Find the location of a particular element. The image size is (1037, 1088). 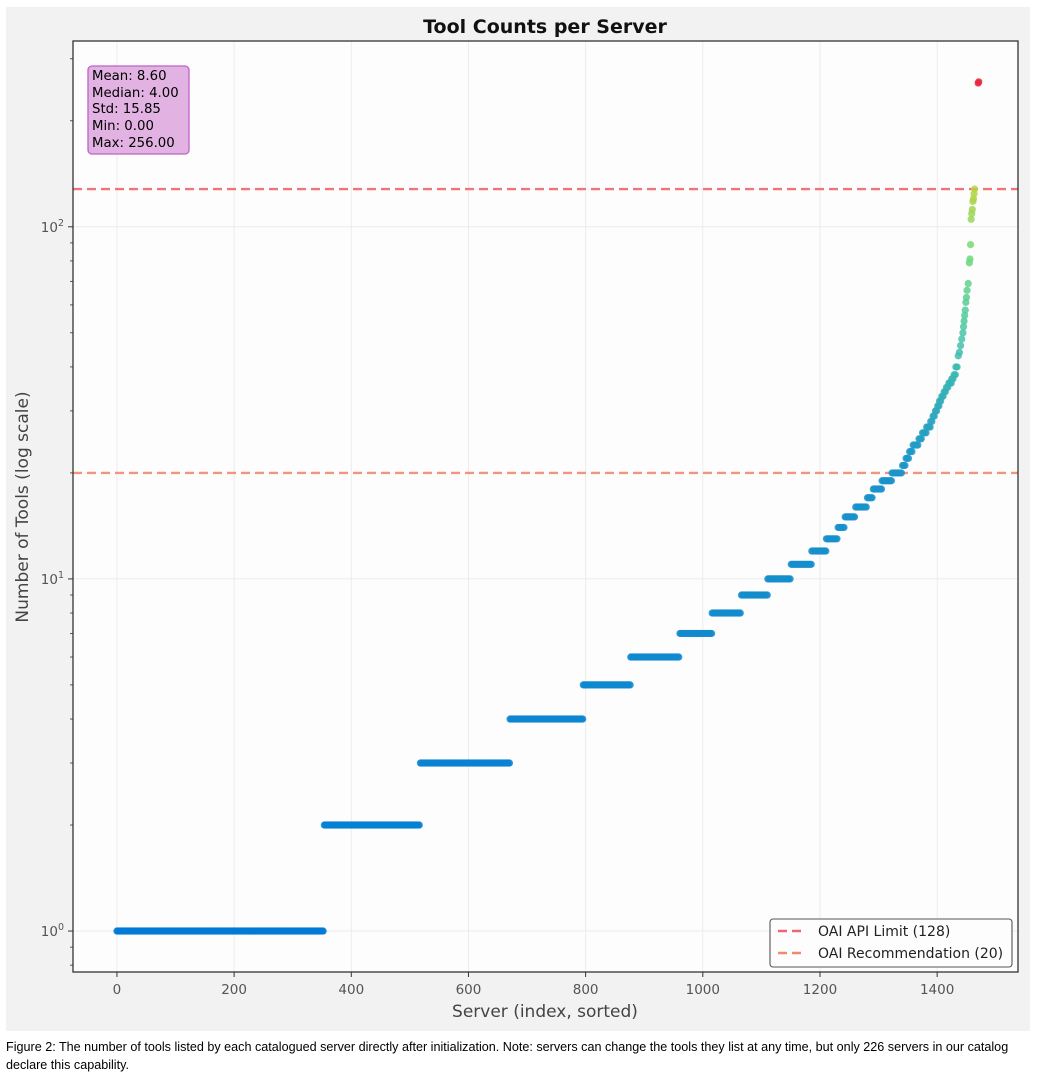

legend-frame is located at coordinates (891, 943).